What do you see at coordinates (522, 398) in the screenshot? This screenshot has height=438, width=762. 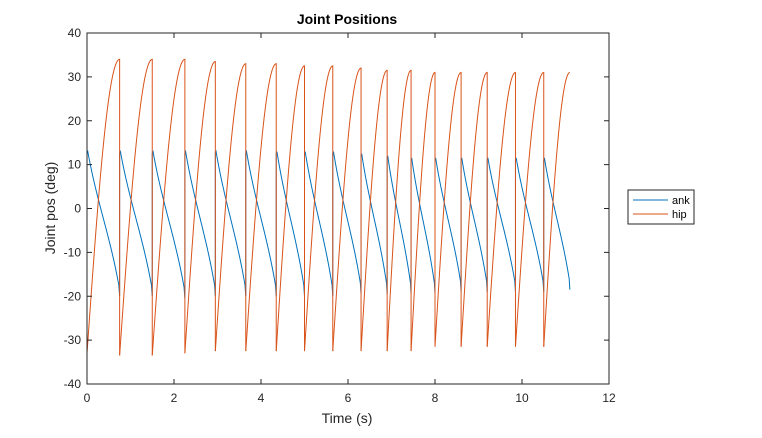 I see `x-tick-label: 10` at bounding box center [522, 398].